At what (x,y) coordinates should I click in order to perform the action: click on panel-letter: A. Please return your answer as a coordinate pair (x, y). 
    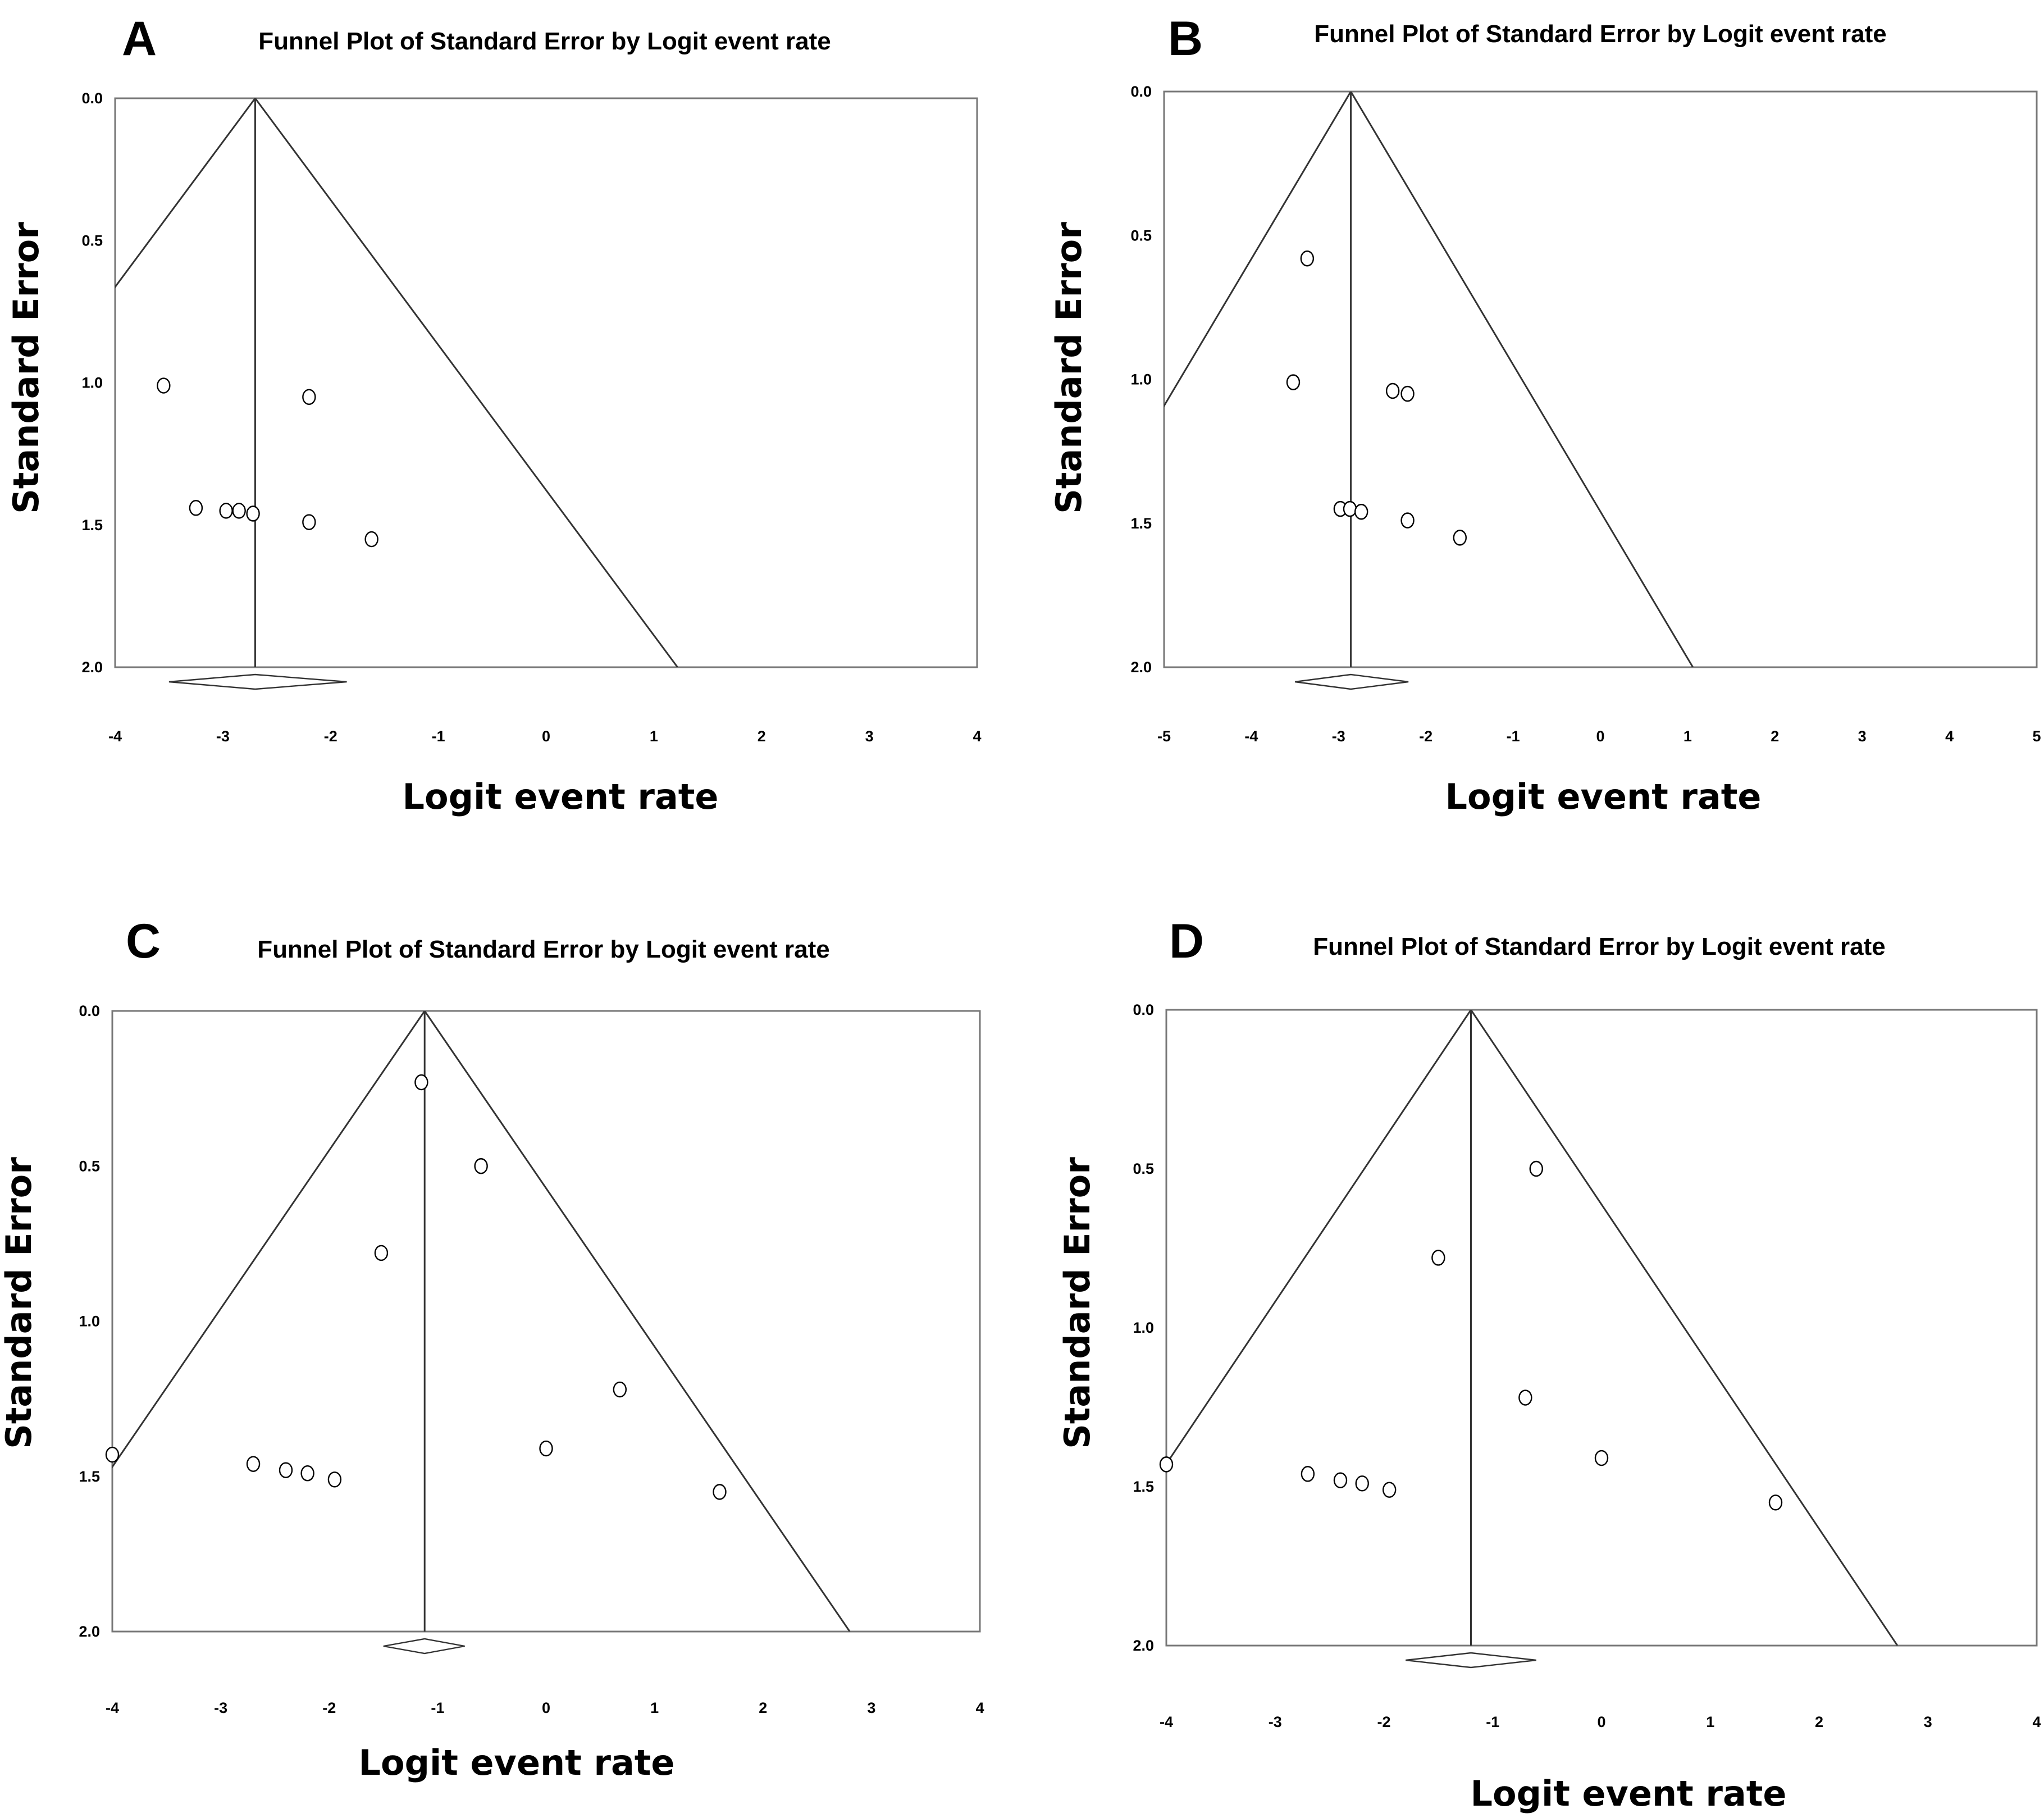
    Looking at the image, I should click on (139, 39).